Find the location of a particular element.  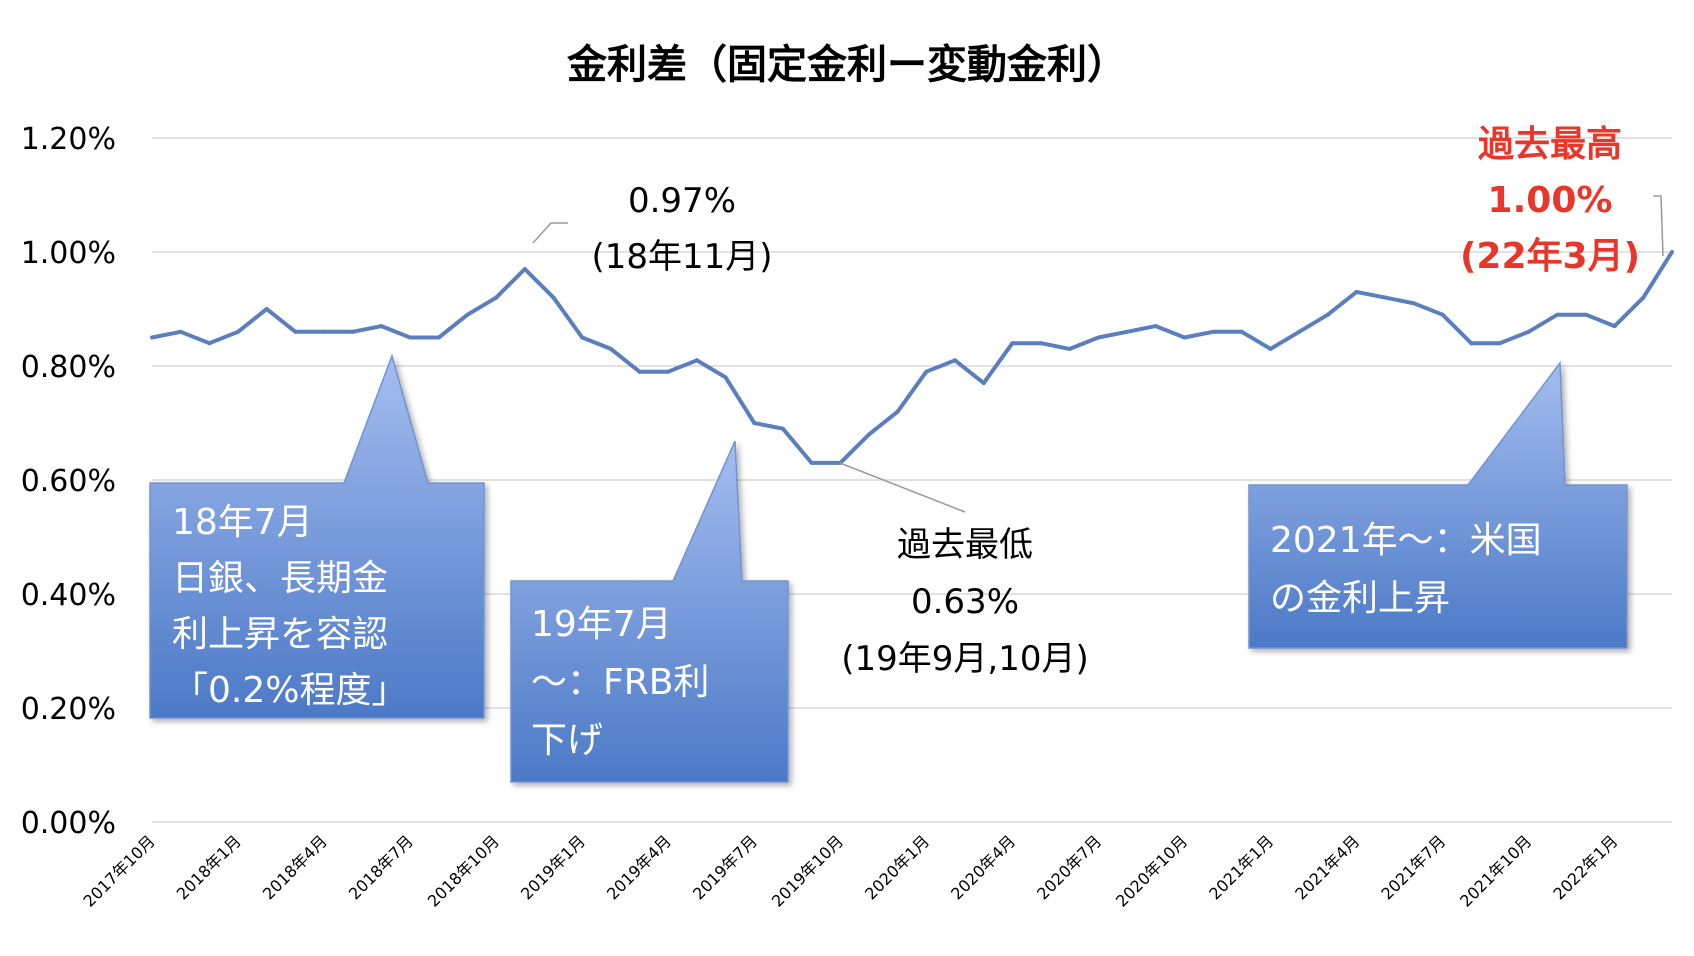

x-tick-label: 2019年4月 is located at coordinates (639, 867).